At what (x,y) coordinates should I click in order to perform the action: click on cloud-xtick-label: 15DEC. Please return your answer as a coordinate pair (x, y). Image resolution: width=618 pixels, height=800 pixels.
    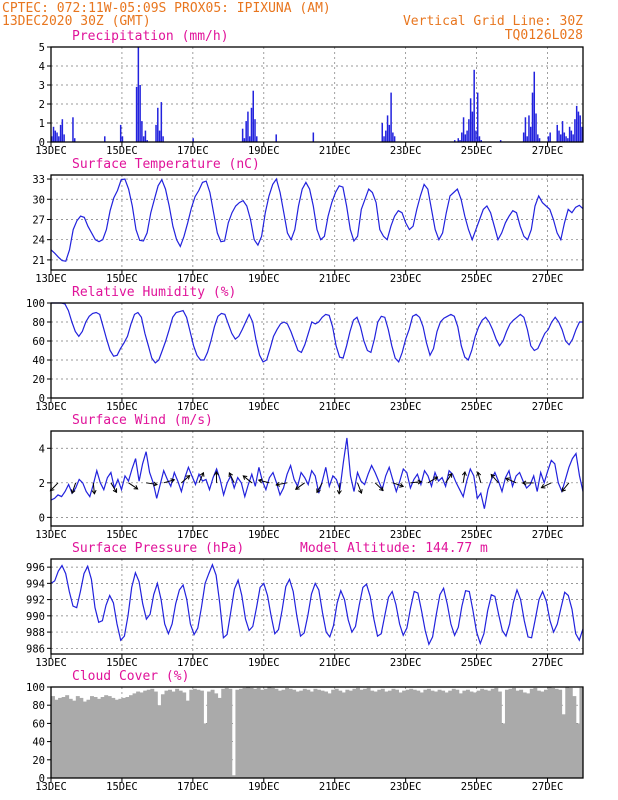
    Looking at the image, I should click on (122, 787).